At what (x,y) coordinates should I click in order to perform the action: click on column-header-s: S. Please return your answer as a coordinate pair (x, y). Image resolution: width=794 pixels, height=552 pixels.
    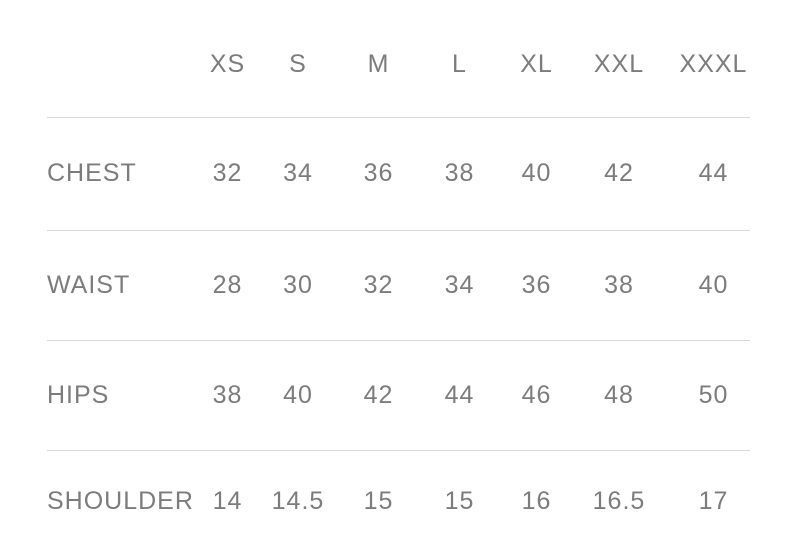
    Looking at the image, I should click on (298, 64).